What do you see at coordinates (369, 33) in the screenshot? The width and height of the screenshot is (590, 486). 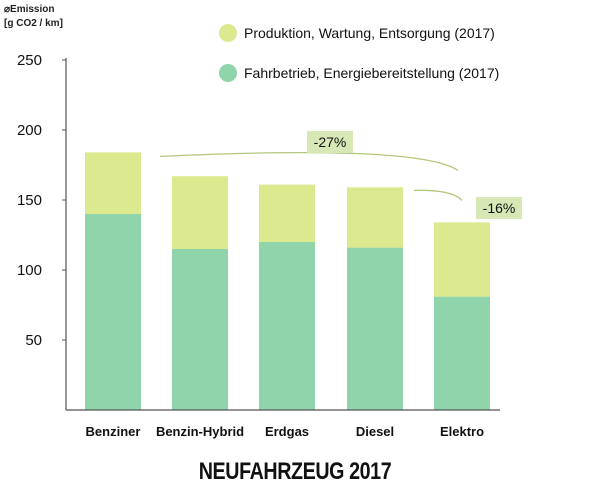 I see `legend-entry-label: Produktion, Wartung, Entsorgung (2017)` at bounding box center [369, 33].